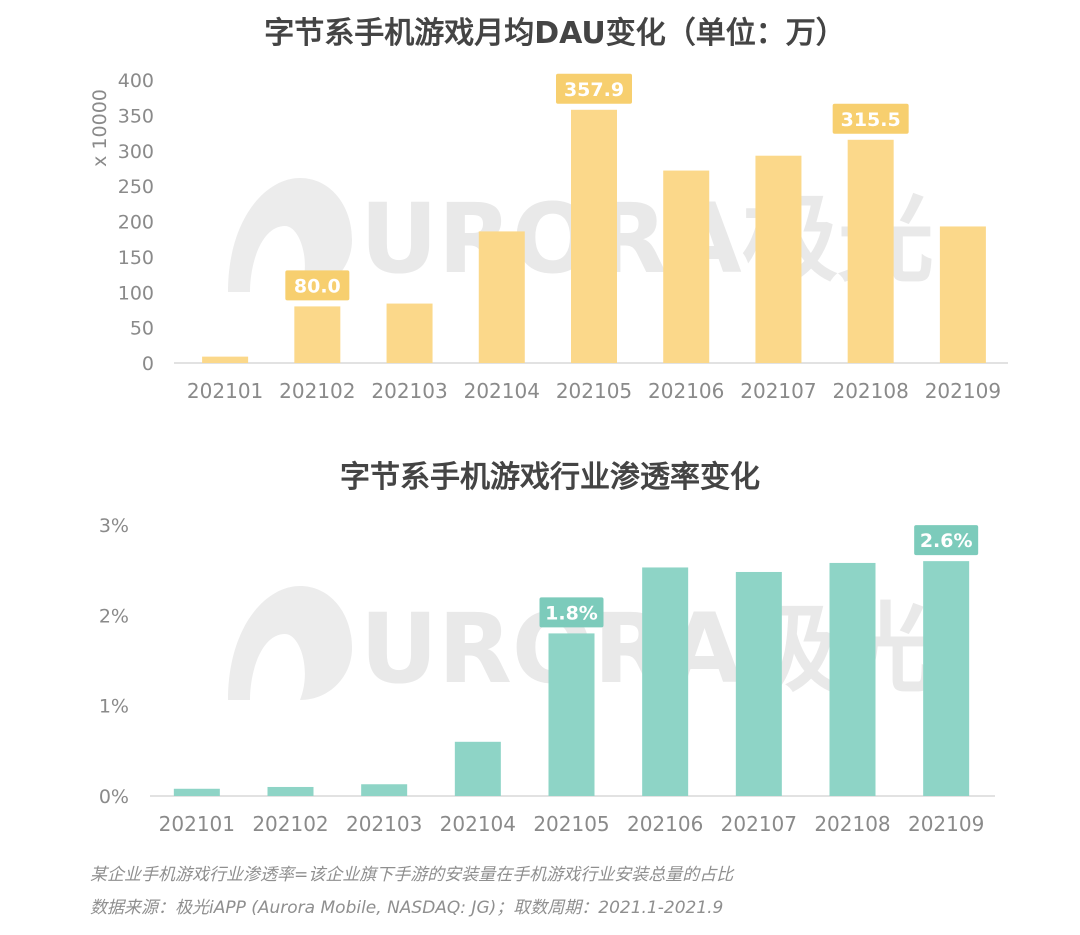 The width and height of the screenshot is (1080, 935). I want to click on chart-1-y-ticks: 0 50 100 150 200 250 300 350 400, so click(136, 222).